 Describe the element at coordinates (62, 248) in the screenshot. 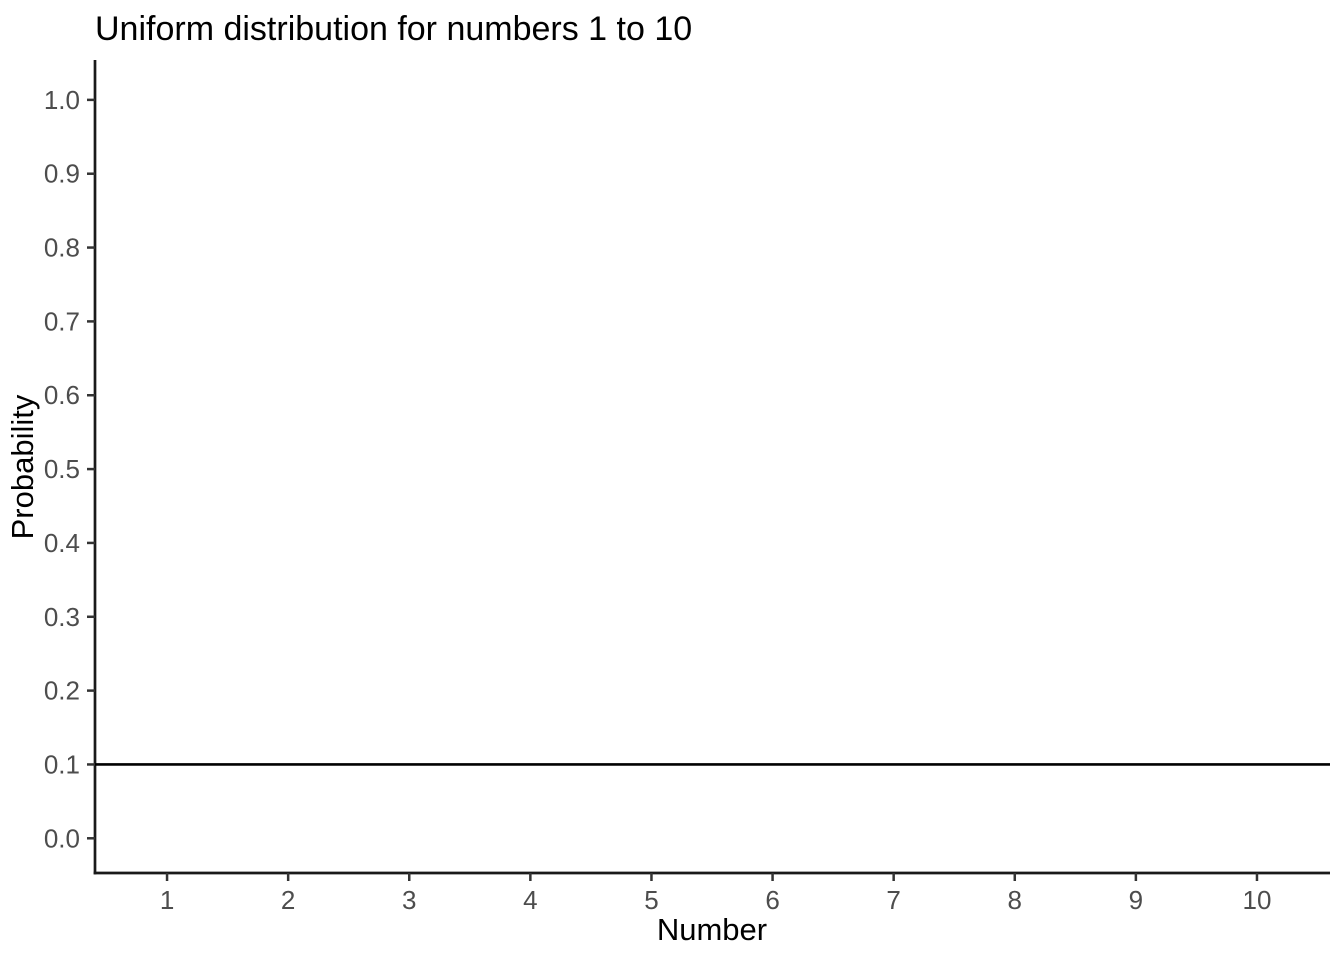

I see `y-tick-label: 0.8` at that location.